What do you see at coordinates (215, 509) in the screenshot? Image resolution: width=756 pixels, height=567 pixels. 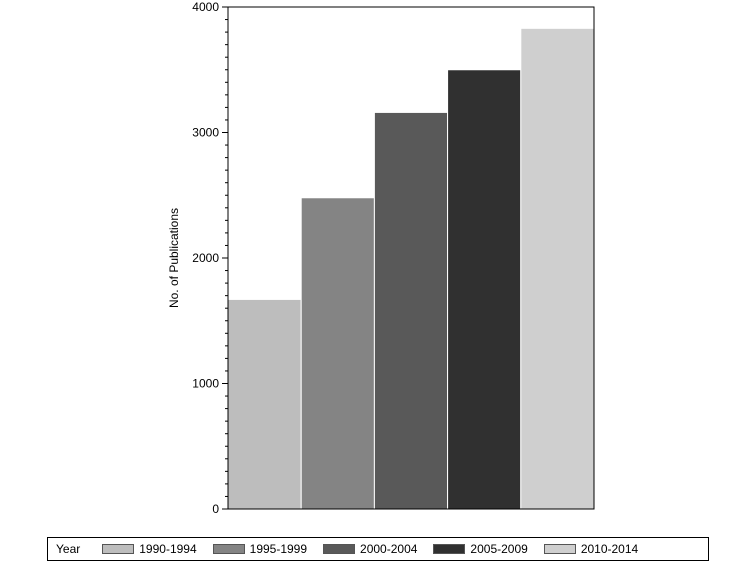 I see `y-tick-label-0: 0` at bounding box center [215, 509].